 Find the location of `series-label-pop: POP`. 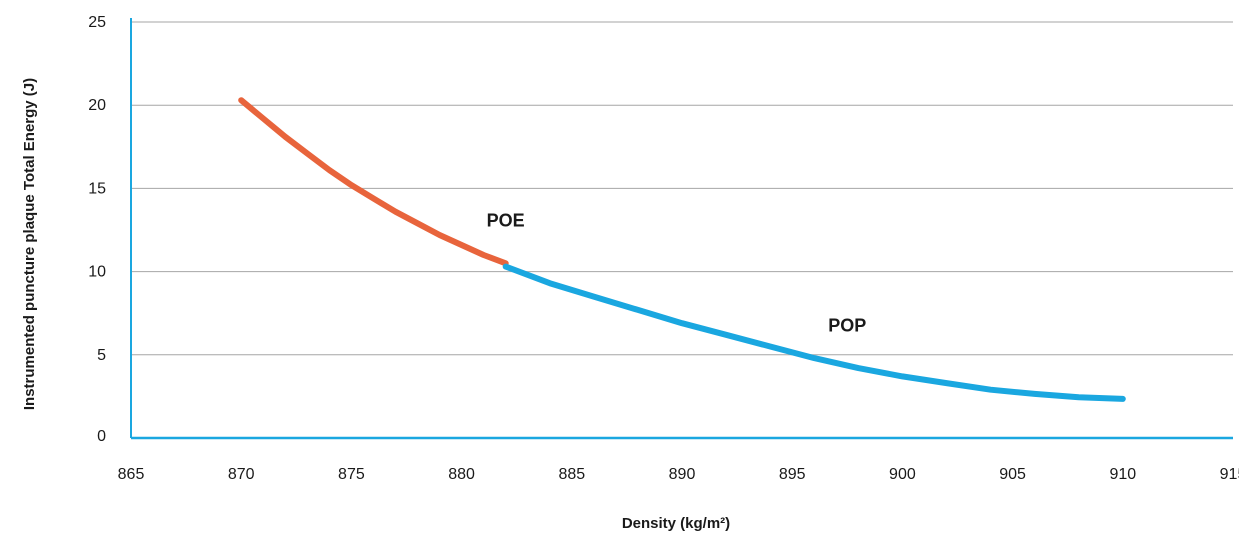

series-label-pop: POP is located at coordinates (847, 326).